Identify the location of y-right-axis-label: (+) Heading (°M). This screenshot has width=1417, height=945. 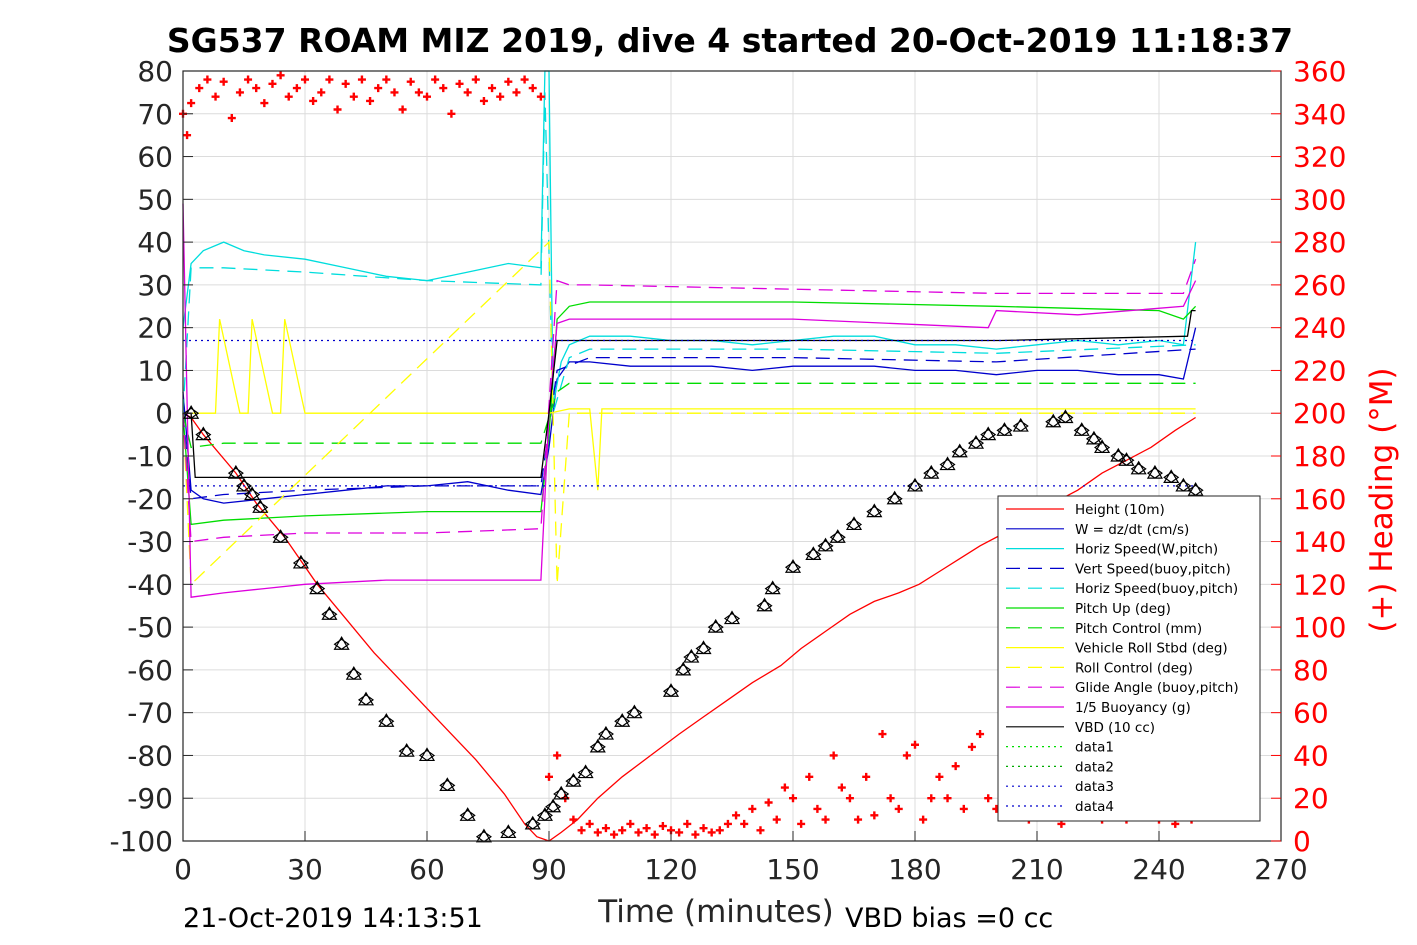
(1382, 499).